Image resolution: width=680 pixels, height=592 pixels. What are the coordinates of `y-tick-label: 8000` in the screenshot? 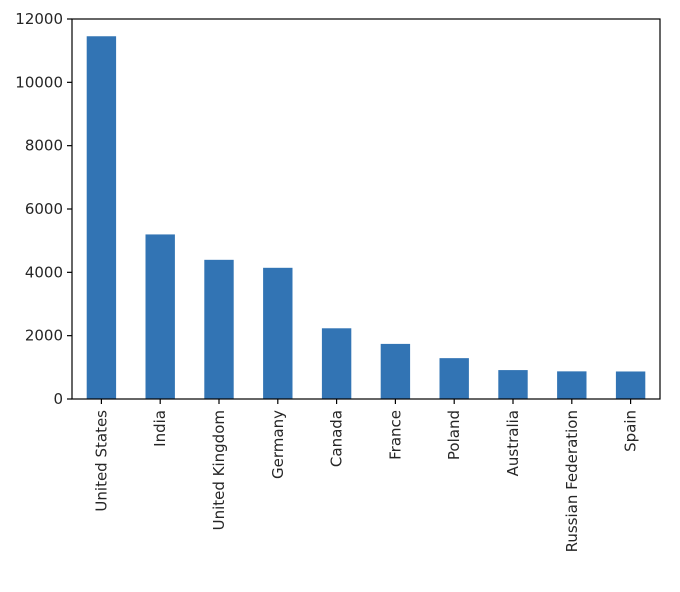 It's located at (44, 146).